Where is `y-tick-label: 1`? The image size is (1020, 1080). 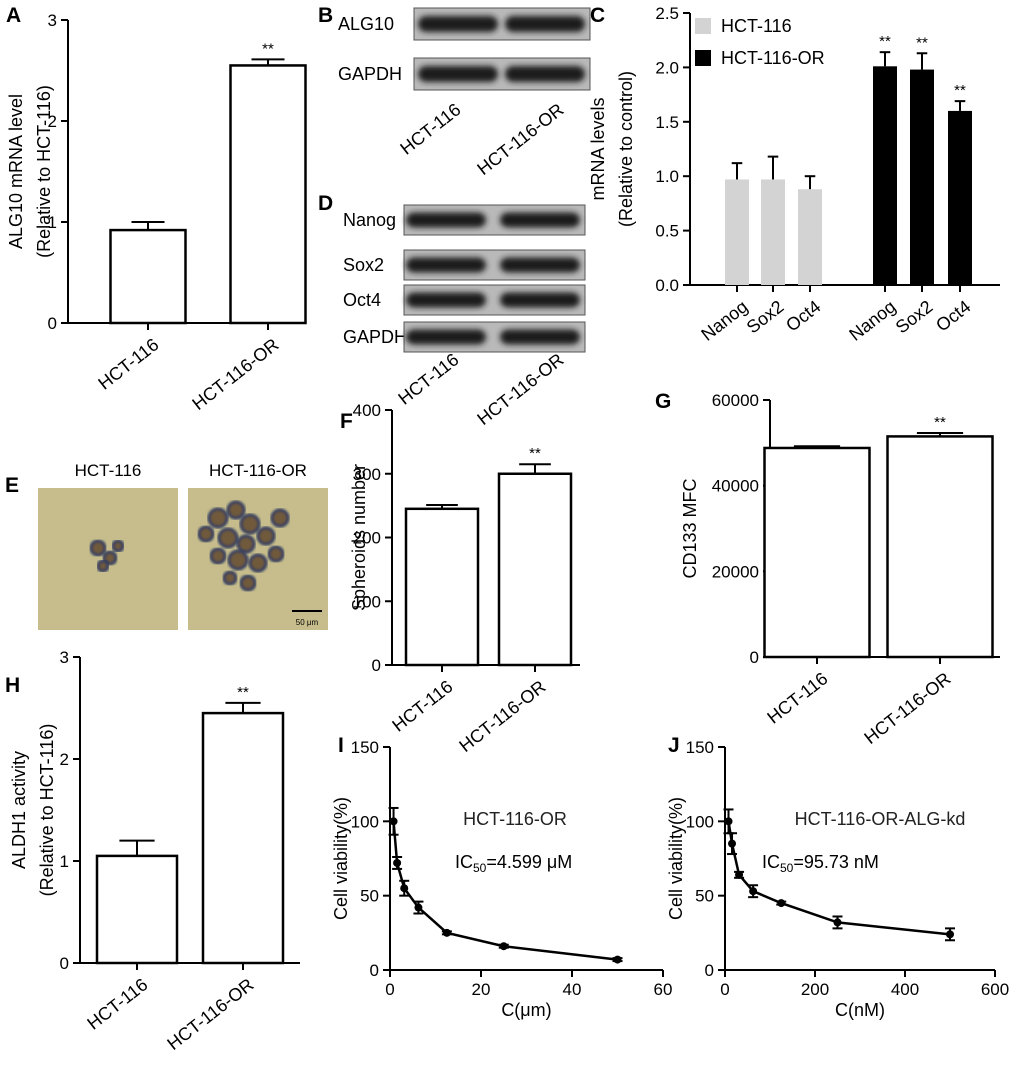
y-tick-label: 1 is located at coordinates (64, 861).